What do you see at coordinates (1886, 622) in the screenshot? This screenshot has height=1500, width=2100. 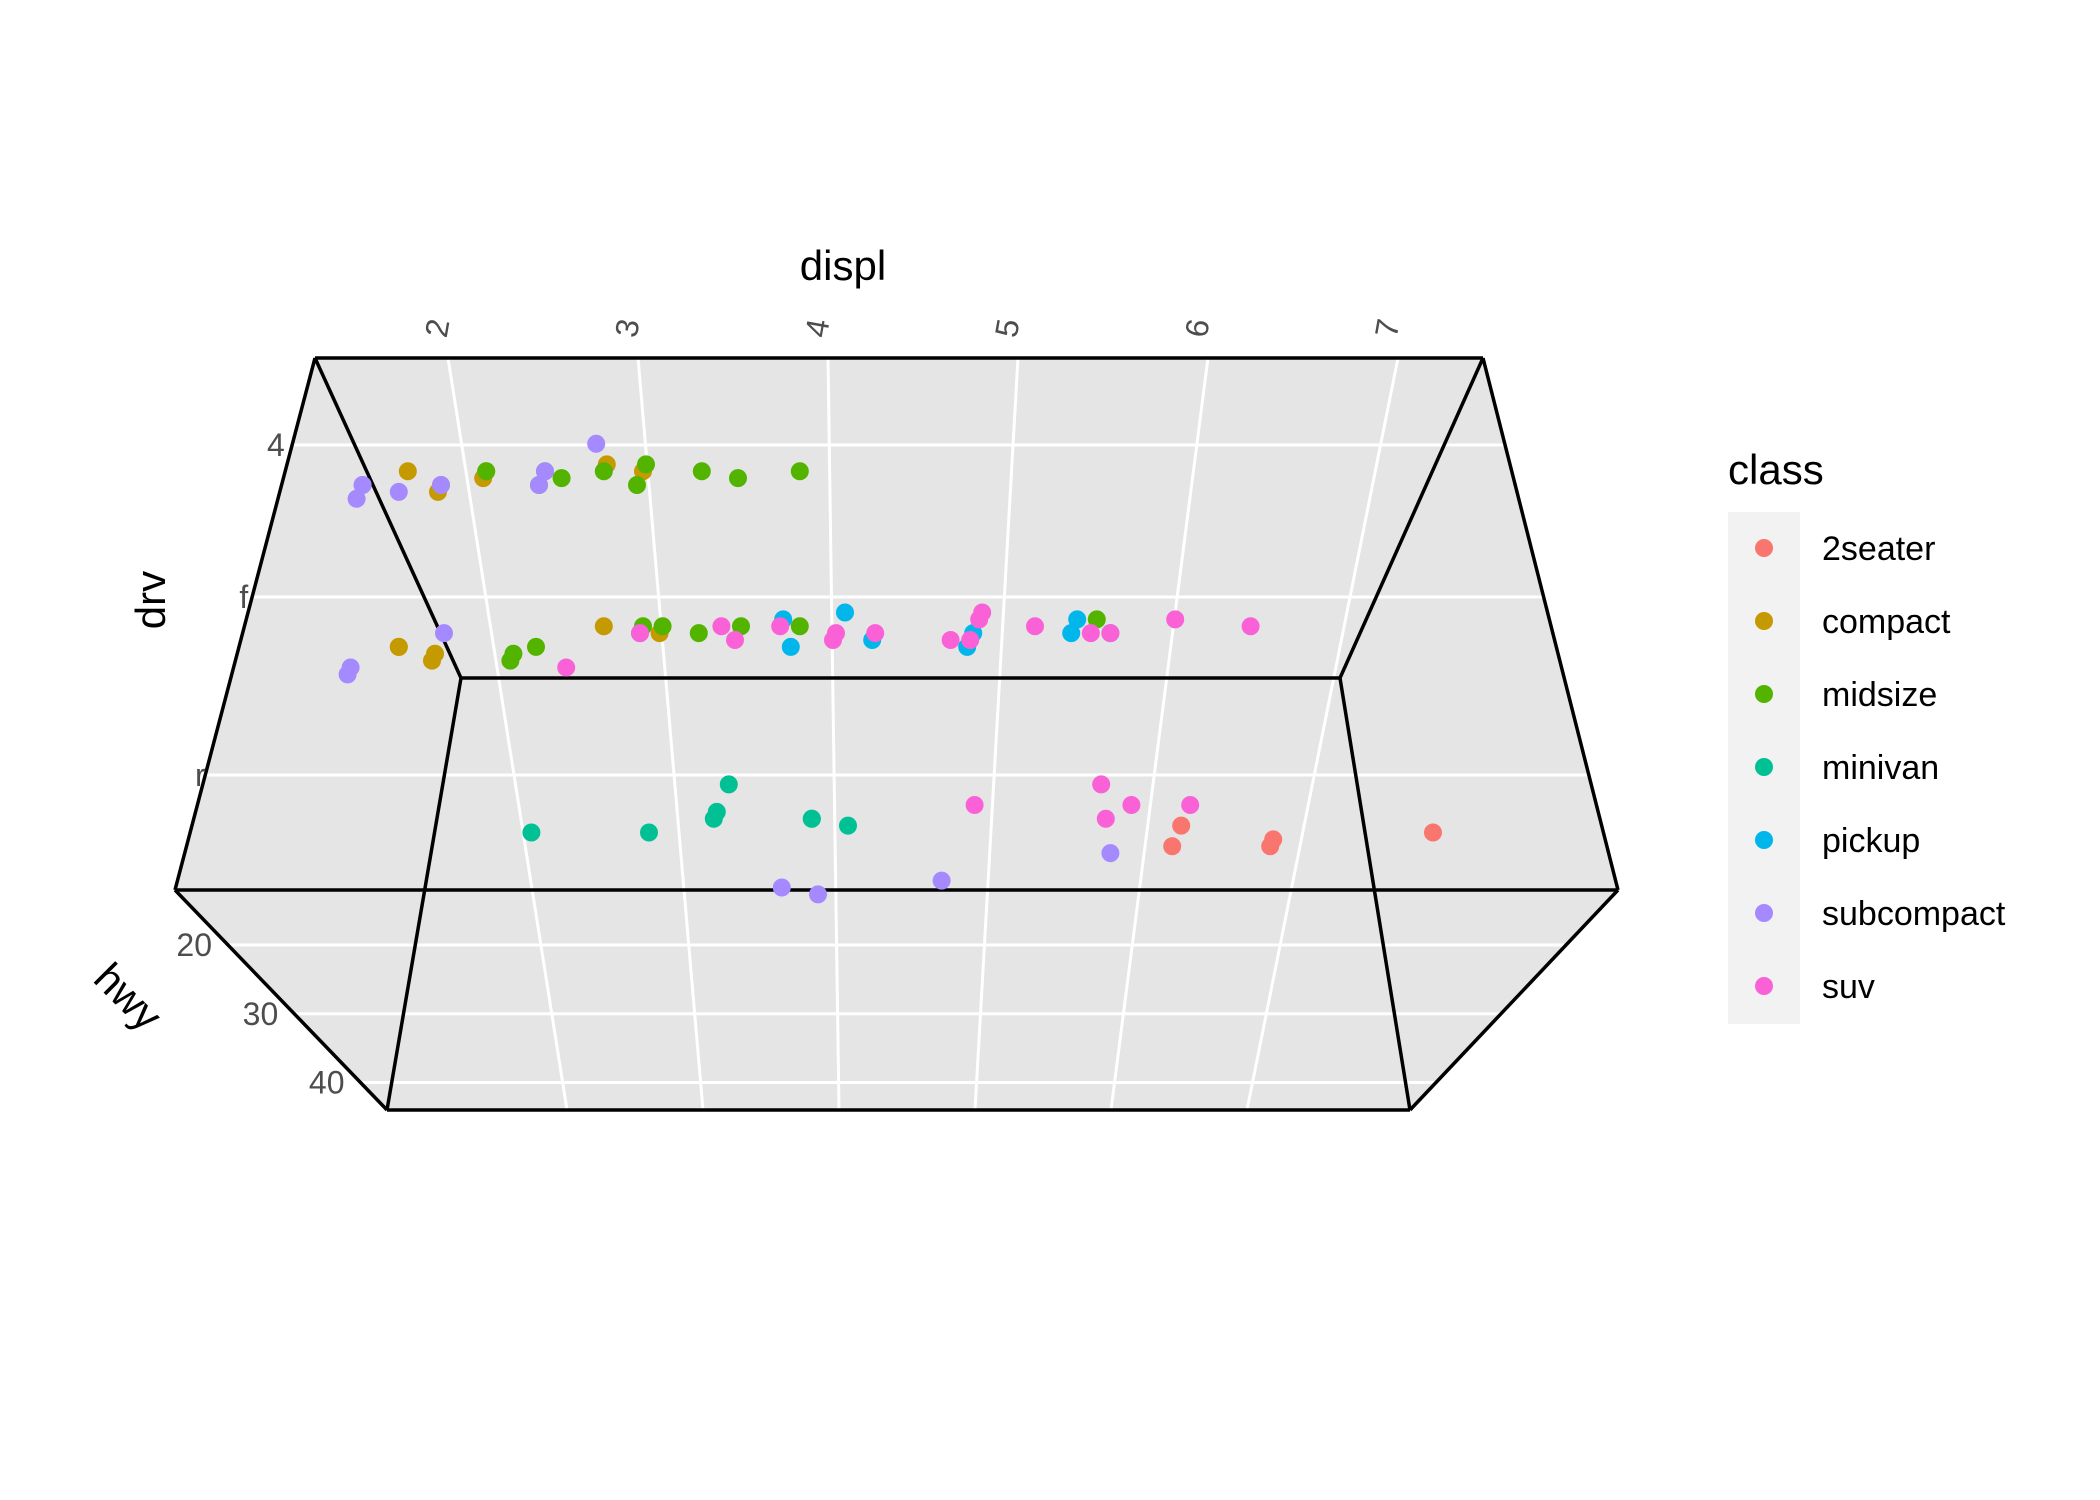 I see `legend-label-compact: compact` at bounding box center [1886, 622].